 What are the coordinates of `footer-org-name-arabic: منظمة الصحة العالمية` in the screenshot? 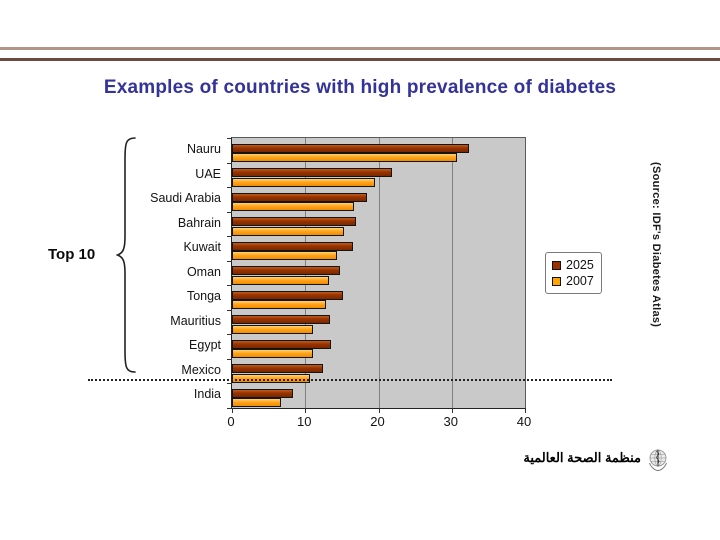 It's located at (582, 457).